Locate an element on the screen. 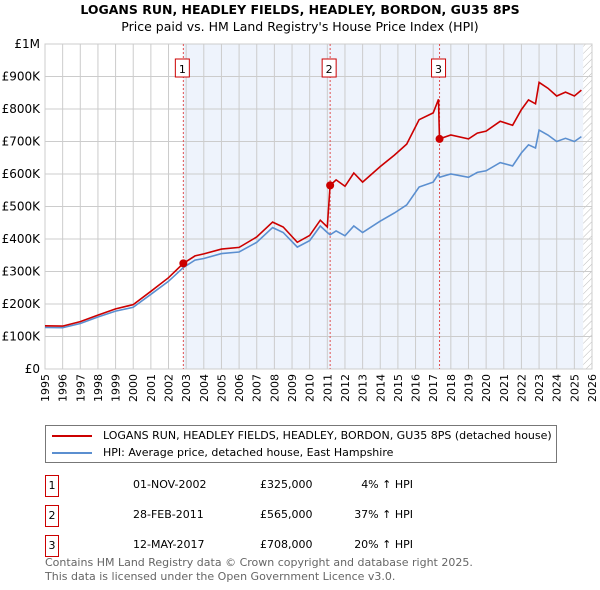 The width and height of the screenshot is (600, 590). x-tick-label: 2000 is located at coordinates (133, 388).